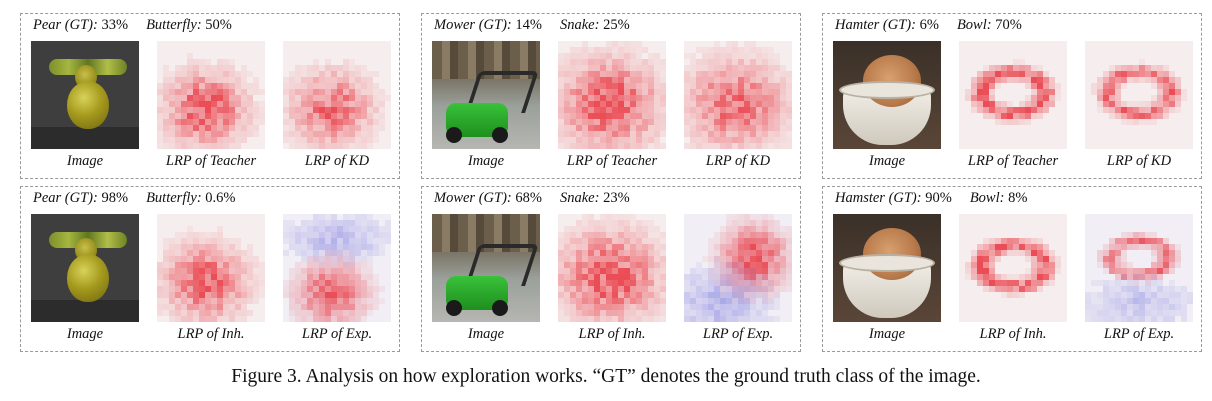 This screenshot has height=401, width=1212. Describe the element at coordinates (1018, 198) in the screenshot. I see `other-probability: 8%` at that location.